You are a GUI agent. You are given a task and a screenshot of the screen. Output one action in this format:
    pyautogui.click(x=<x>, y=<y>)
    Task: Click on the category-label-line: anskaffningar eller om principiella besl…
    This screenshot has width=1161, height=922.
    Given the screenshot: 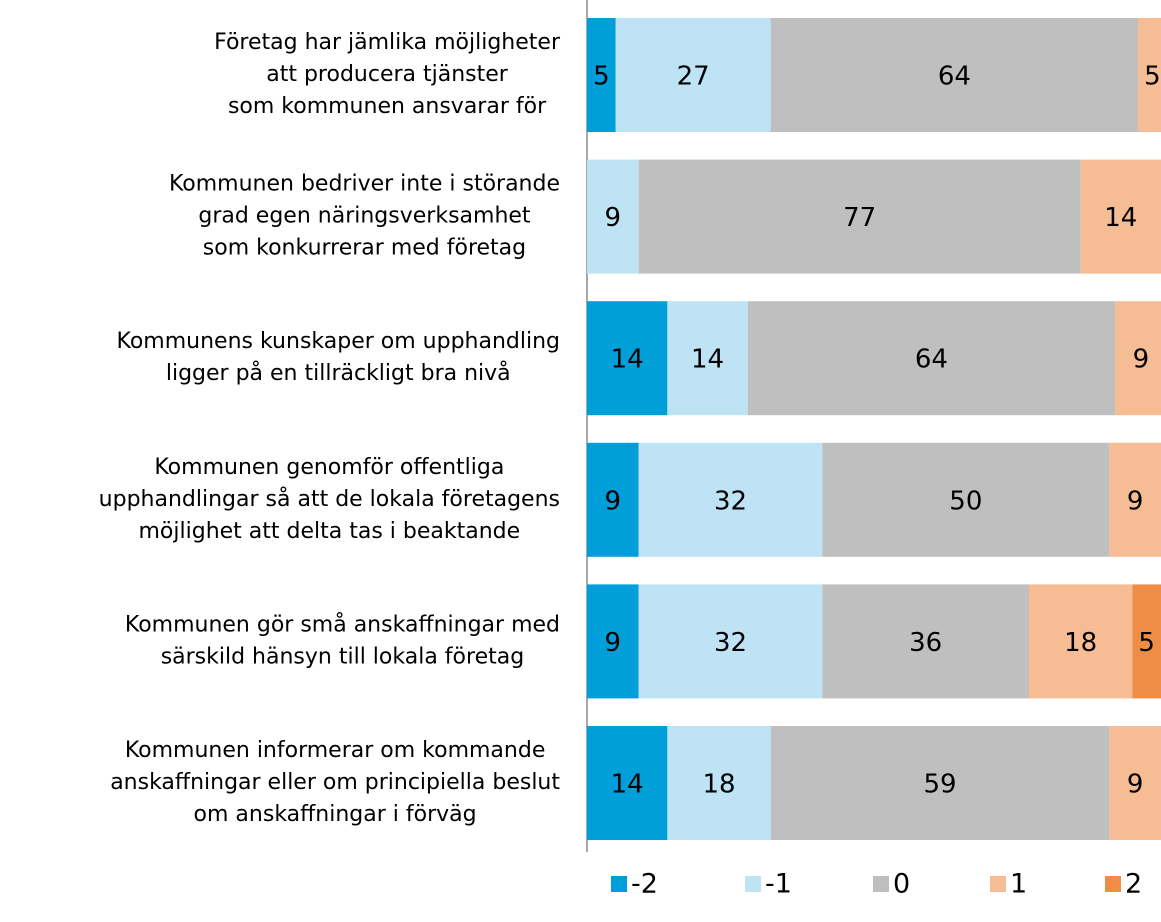 What is the action you would take?
    pyautogui.click(x=335, y=782)
    